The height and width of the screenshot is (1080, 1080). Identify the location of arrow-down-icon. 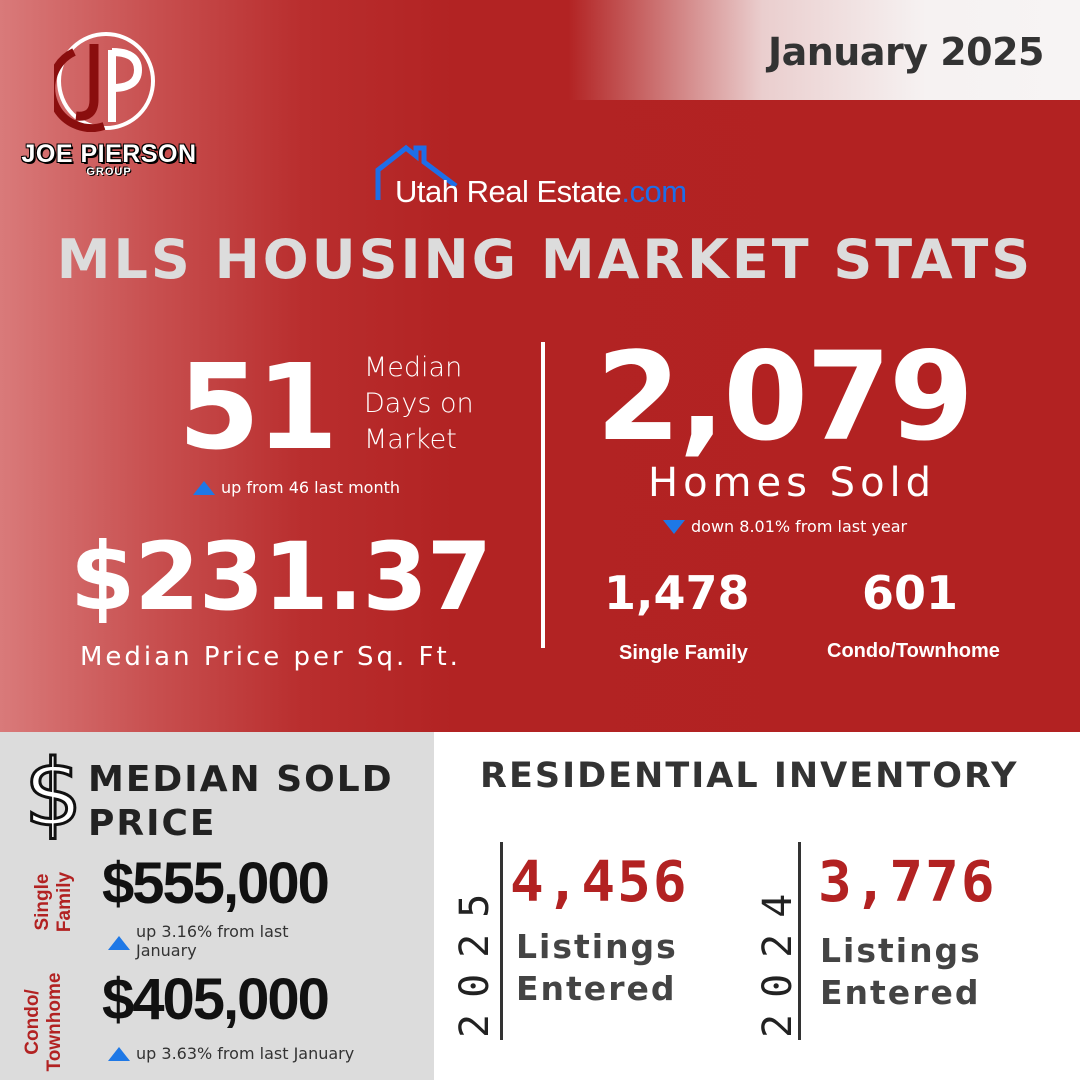
(674, 526).